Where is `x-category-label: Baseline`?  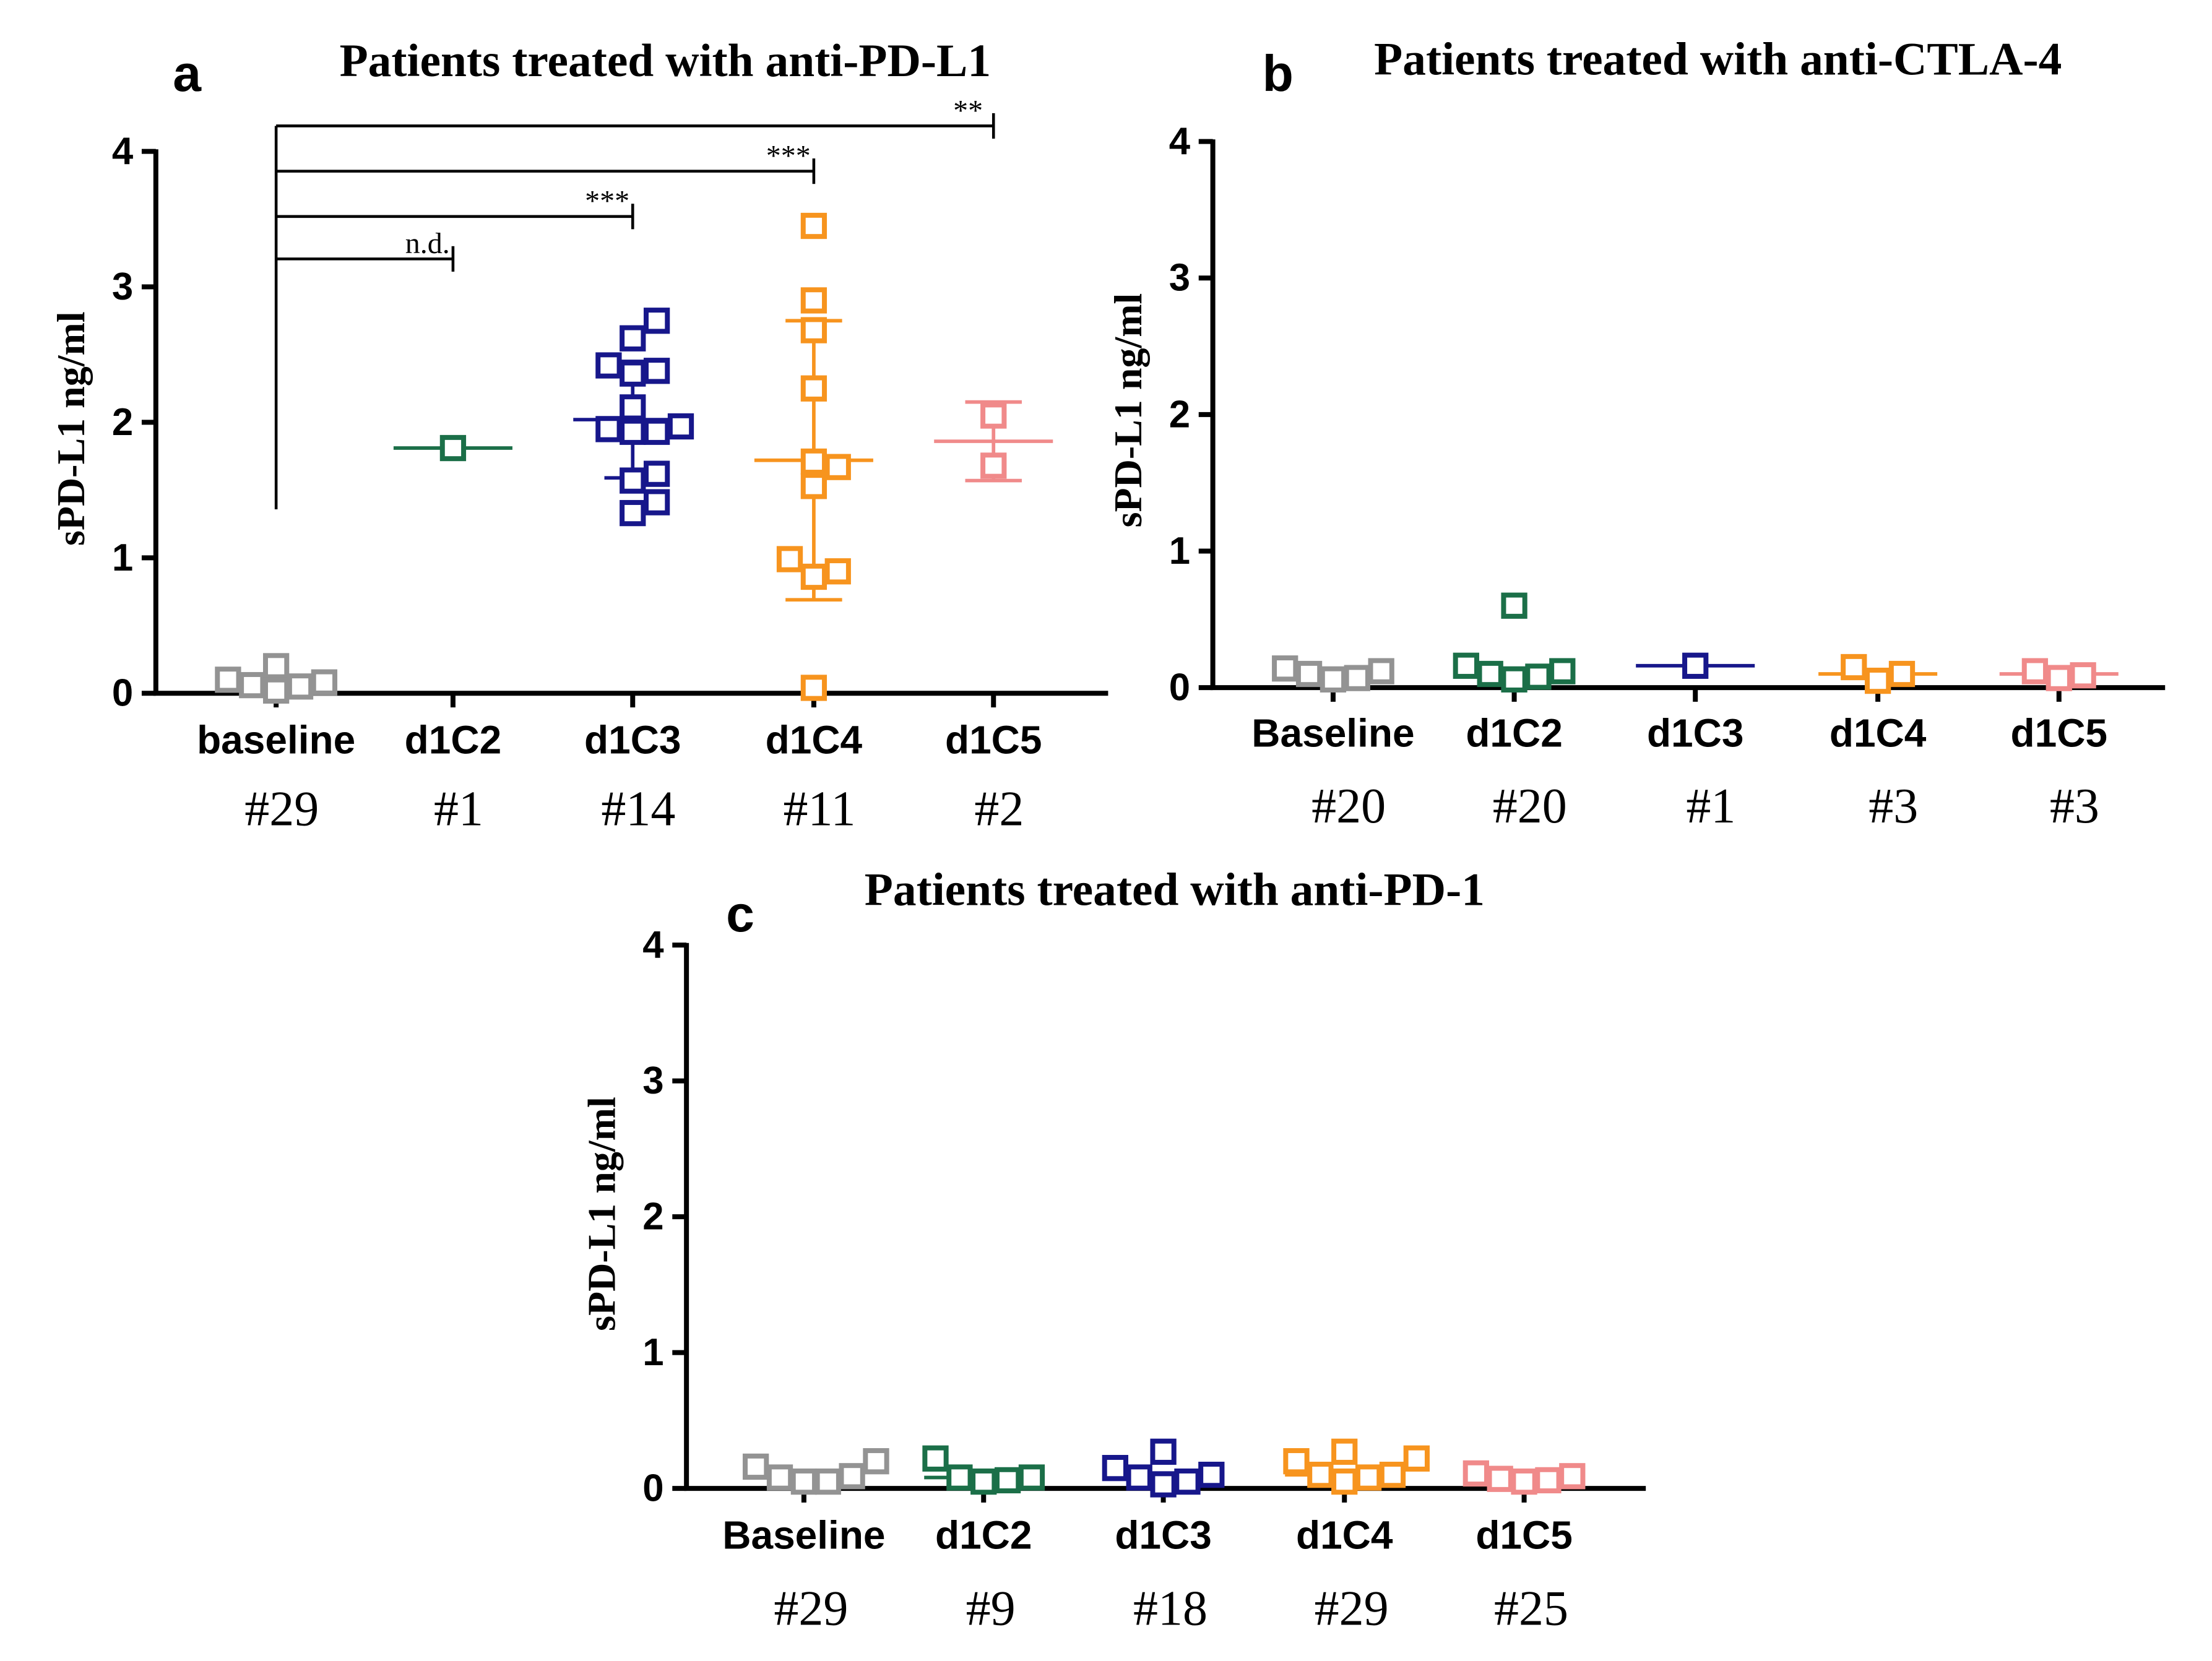 x-category-label: Baseline is located at coordinates (803, 1535).